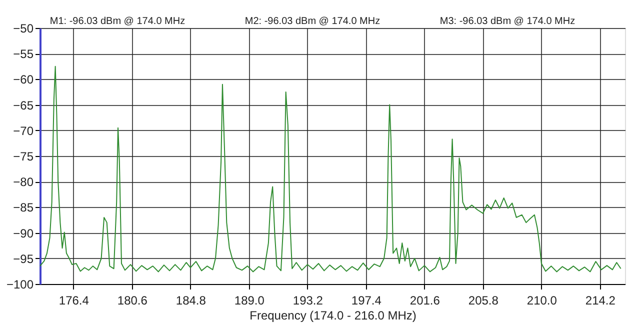 The height and width of the screenshot is (325, 640). Describe the element at coordinates (366, 301) in the screenshot. I see `x-tick-label: 197.4` at that location.